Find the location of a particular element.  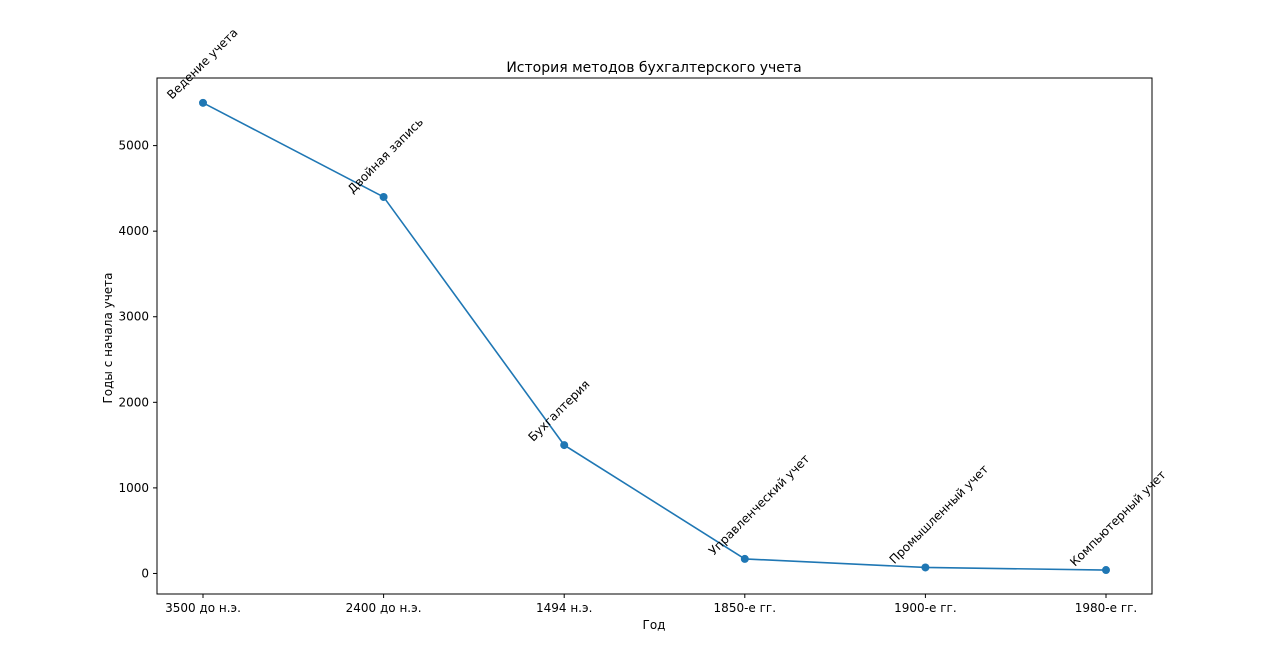

x-tick-label: 1900-е гг. is located at coordinates (925, 608).